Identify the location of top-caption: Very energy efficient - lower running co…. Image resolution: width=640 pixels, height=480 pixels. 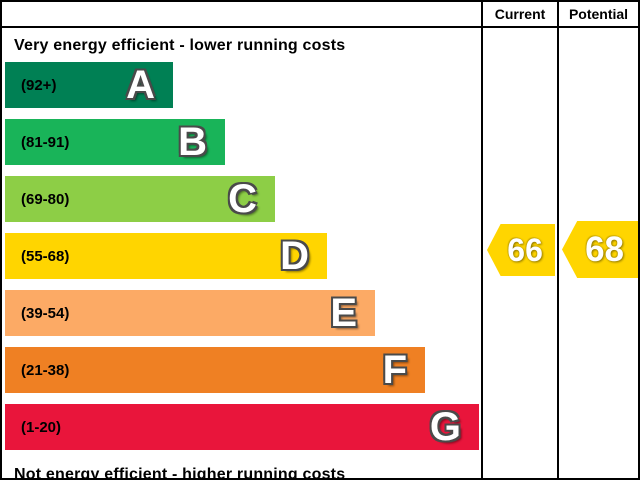
(180, 45).